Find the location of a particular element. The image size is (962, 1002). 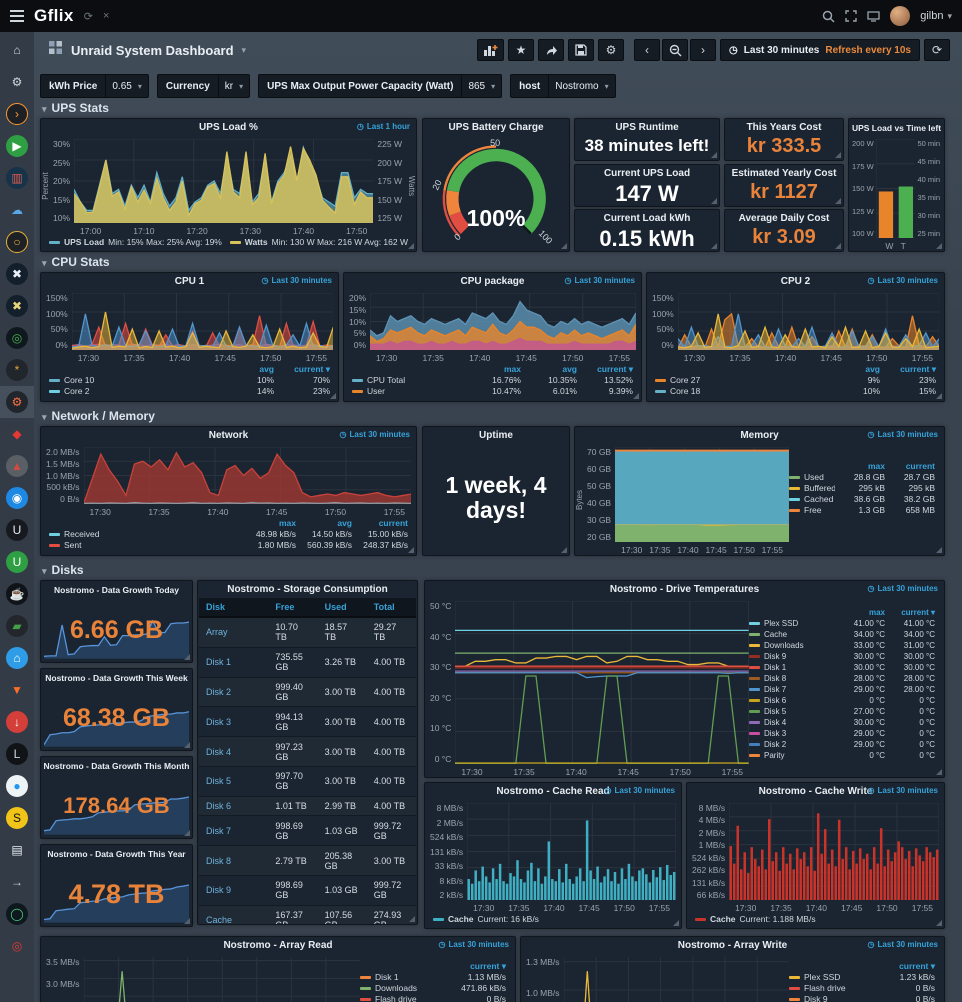

sidebar-app-home-assistant-icon: ⌂ is located at coordinates (17, 658).